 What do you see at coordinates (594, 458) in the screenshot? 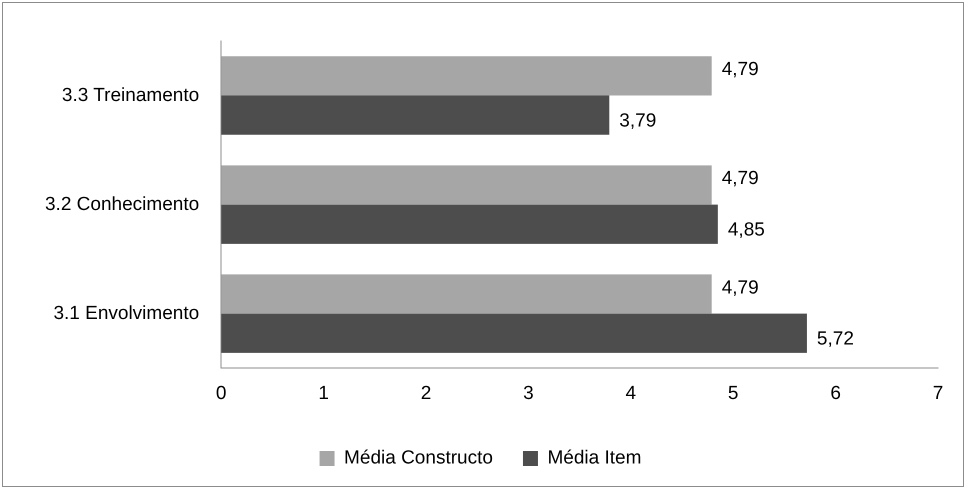
I see `legend-label: Média Item` at bounding box center [594, 458].